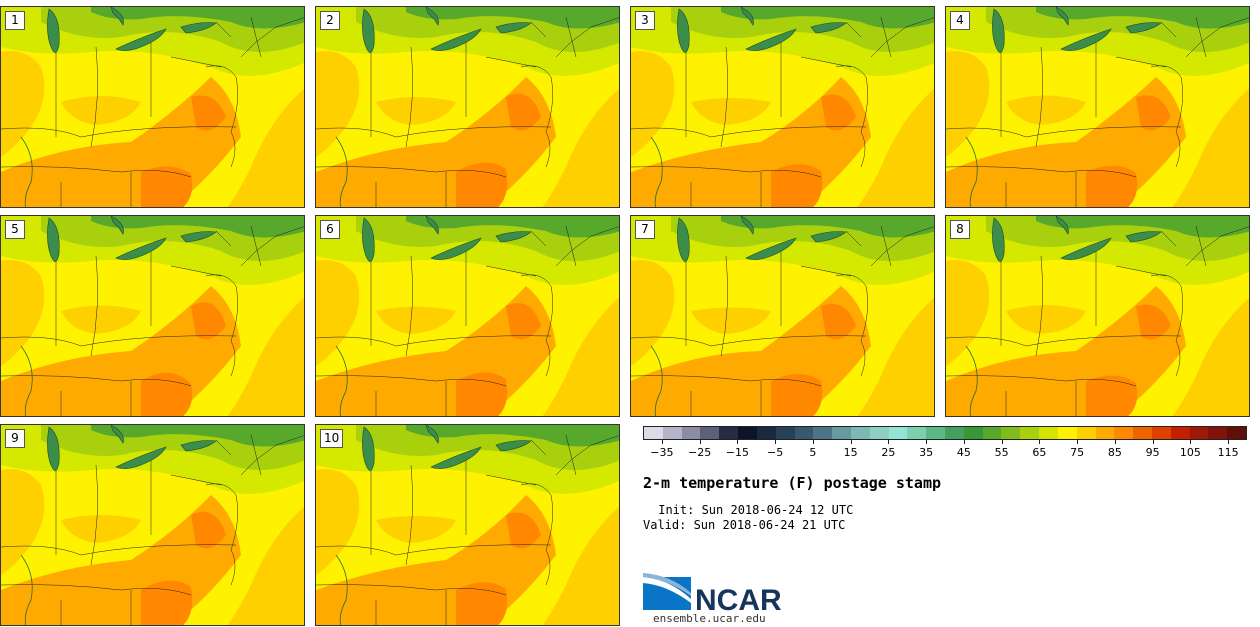  What do you see at coordinates (888, 452) in the screenshot?
I see `colorbar-tick-label: 25` at bounding box center [888, 452].